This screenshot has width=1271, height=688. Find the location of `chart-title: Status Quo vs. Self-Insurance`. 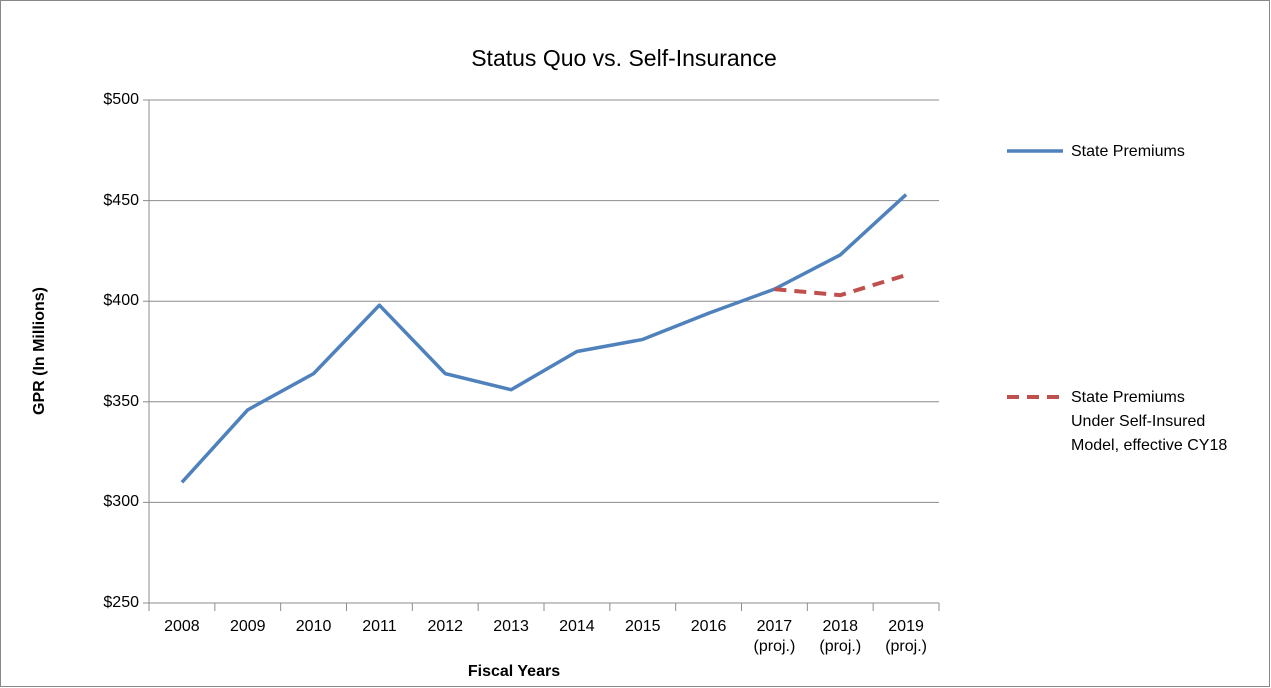

chart-title: Status Quo vs. Self-Insurance is located at coordinates (624, 58).